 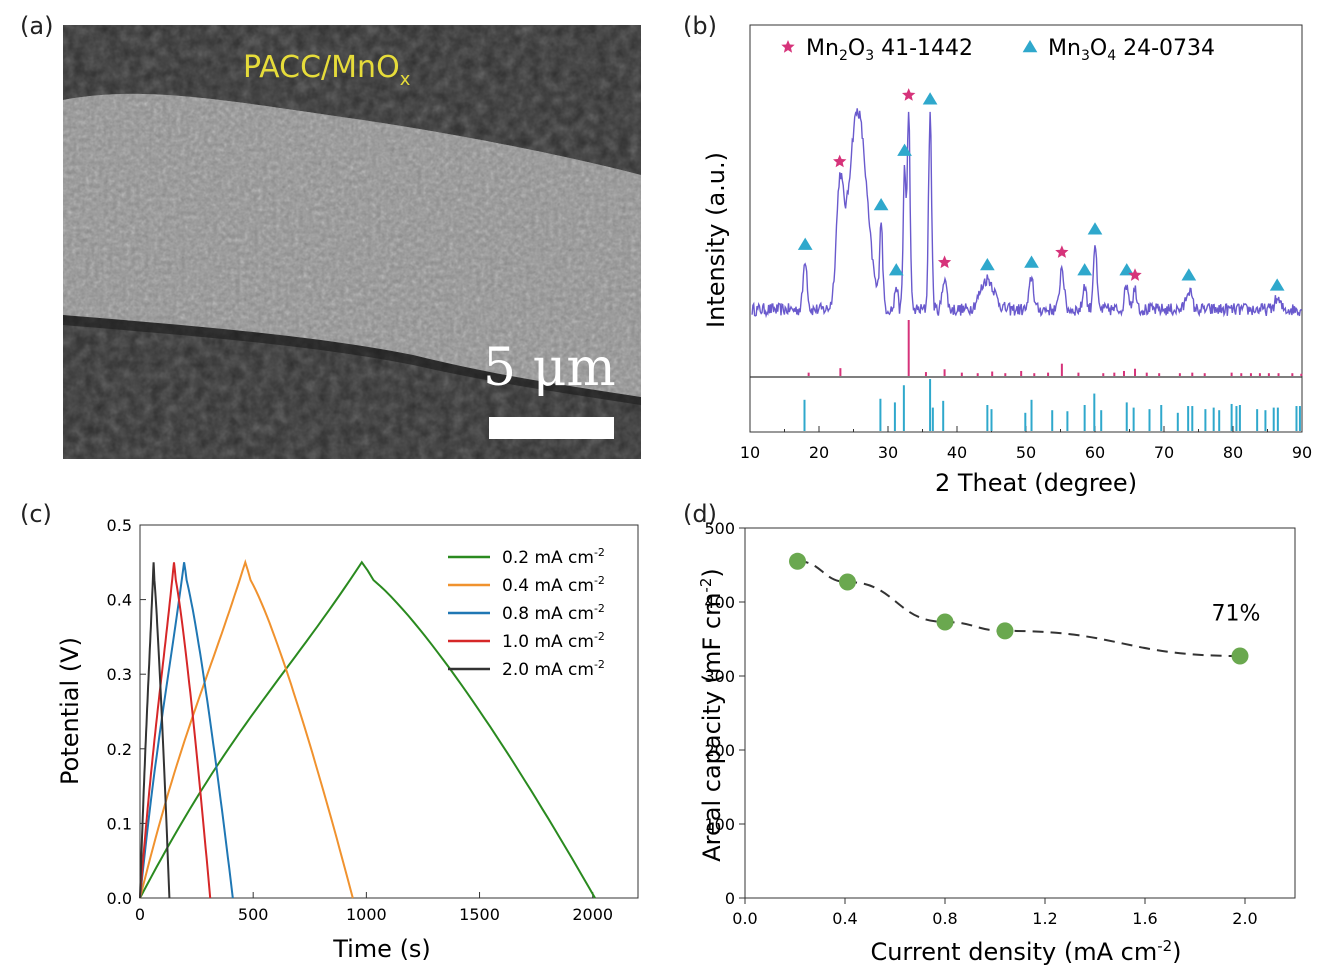 I want to click on capacity-retention-annotation: 71%, so click(x=1236, y=614).